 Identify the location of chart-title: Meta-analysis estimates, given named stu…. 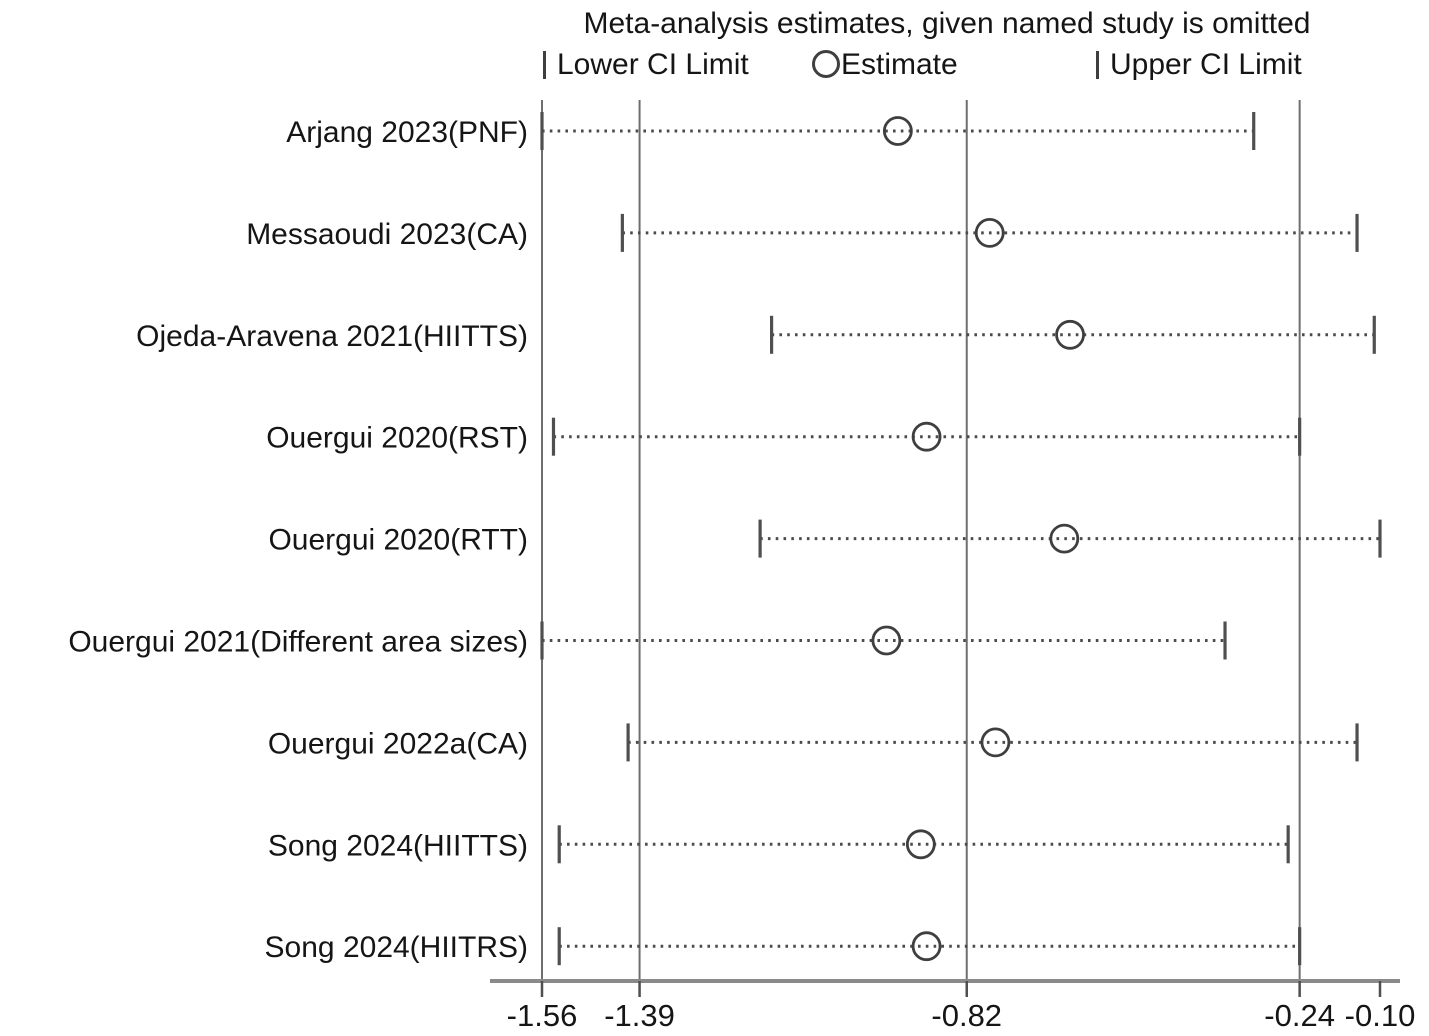
(947, 23).